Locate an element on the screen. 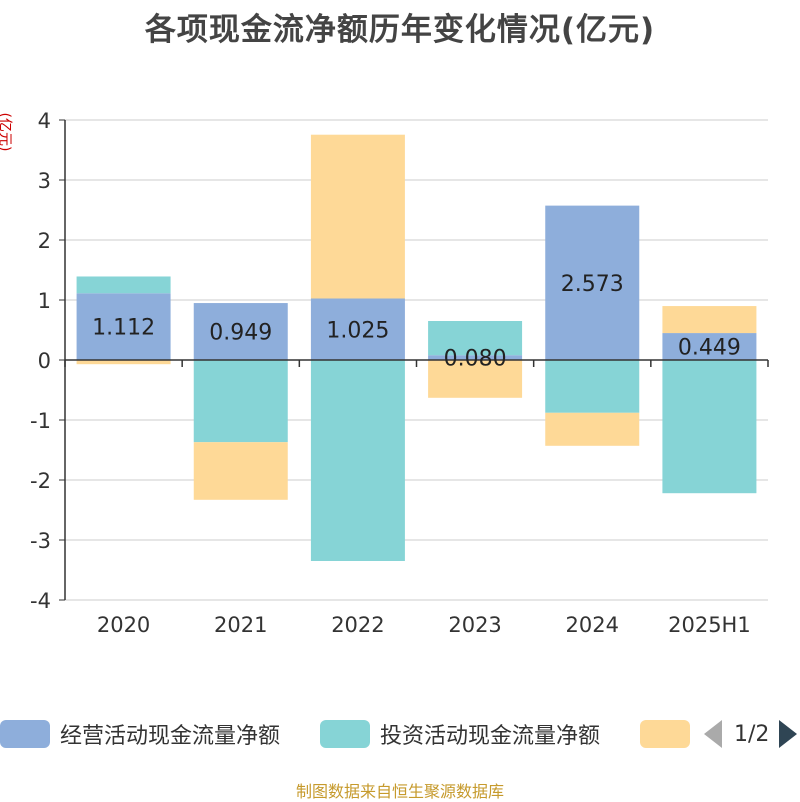 The height and width of the screenshot is (802, 800). x-tick-label: 2021 is located at coordinates (240, 625).